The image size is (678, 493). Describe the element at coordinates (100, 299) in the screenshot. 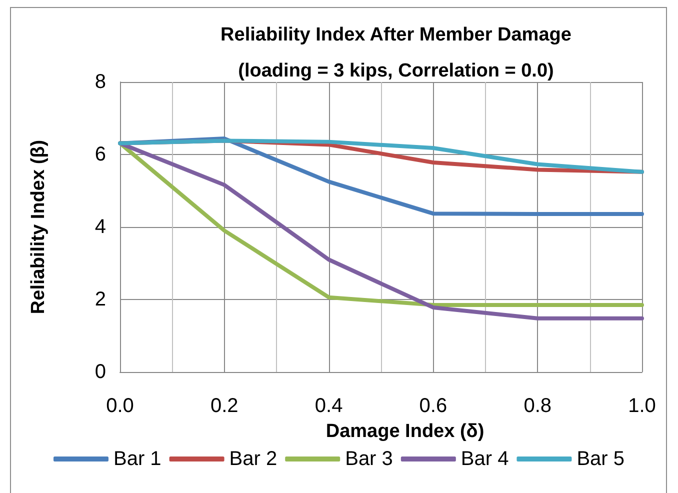

I see `y-tick-label: 2` at that location.